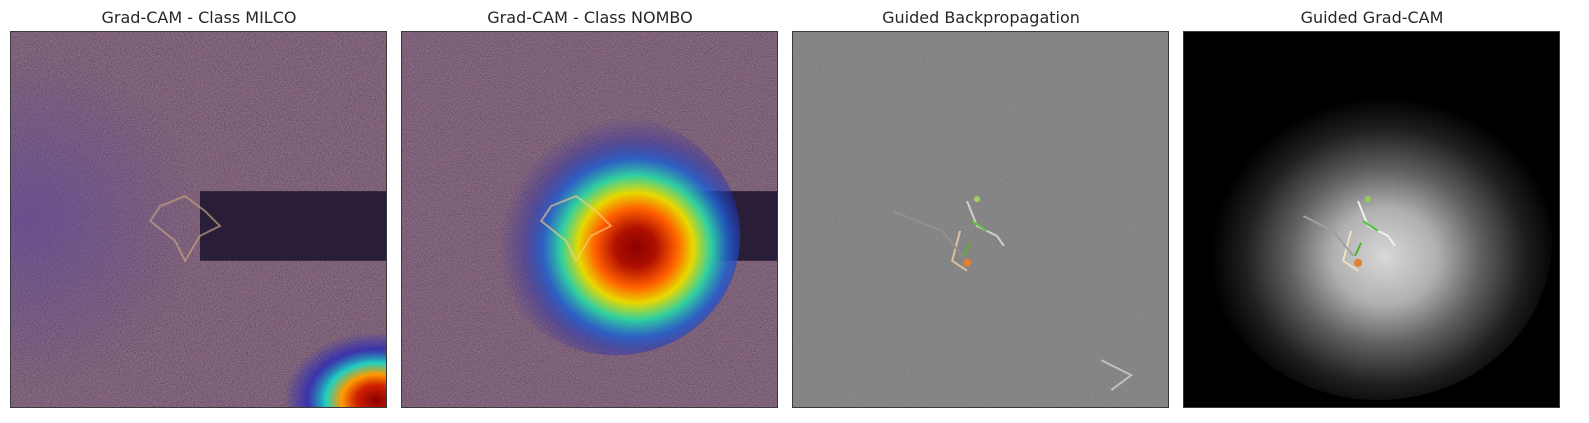  What do you see at coordinates (1372, 17) in the screenshot?
I see `panel-title: Guided Grad-CAM` at bounding box center [1372, 17].